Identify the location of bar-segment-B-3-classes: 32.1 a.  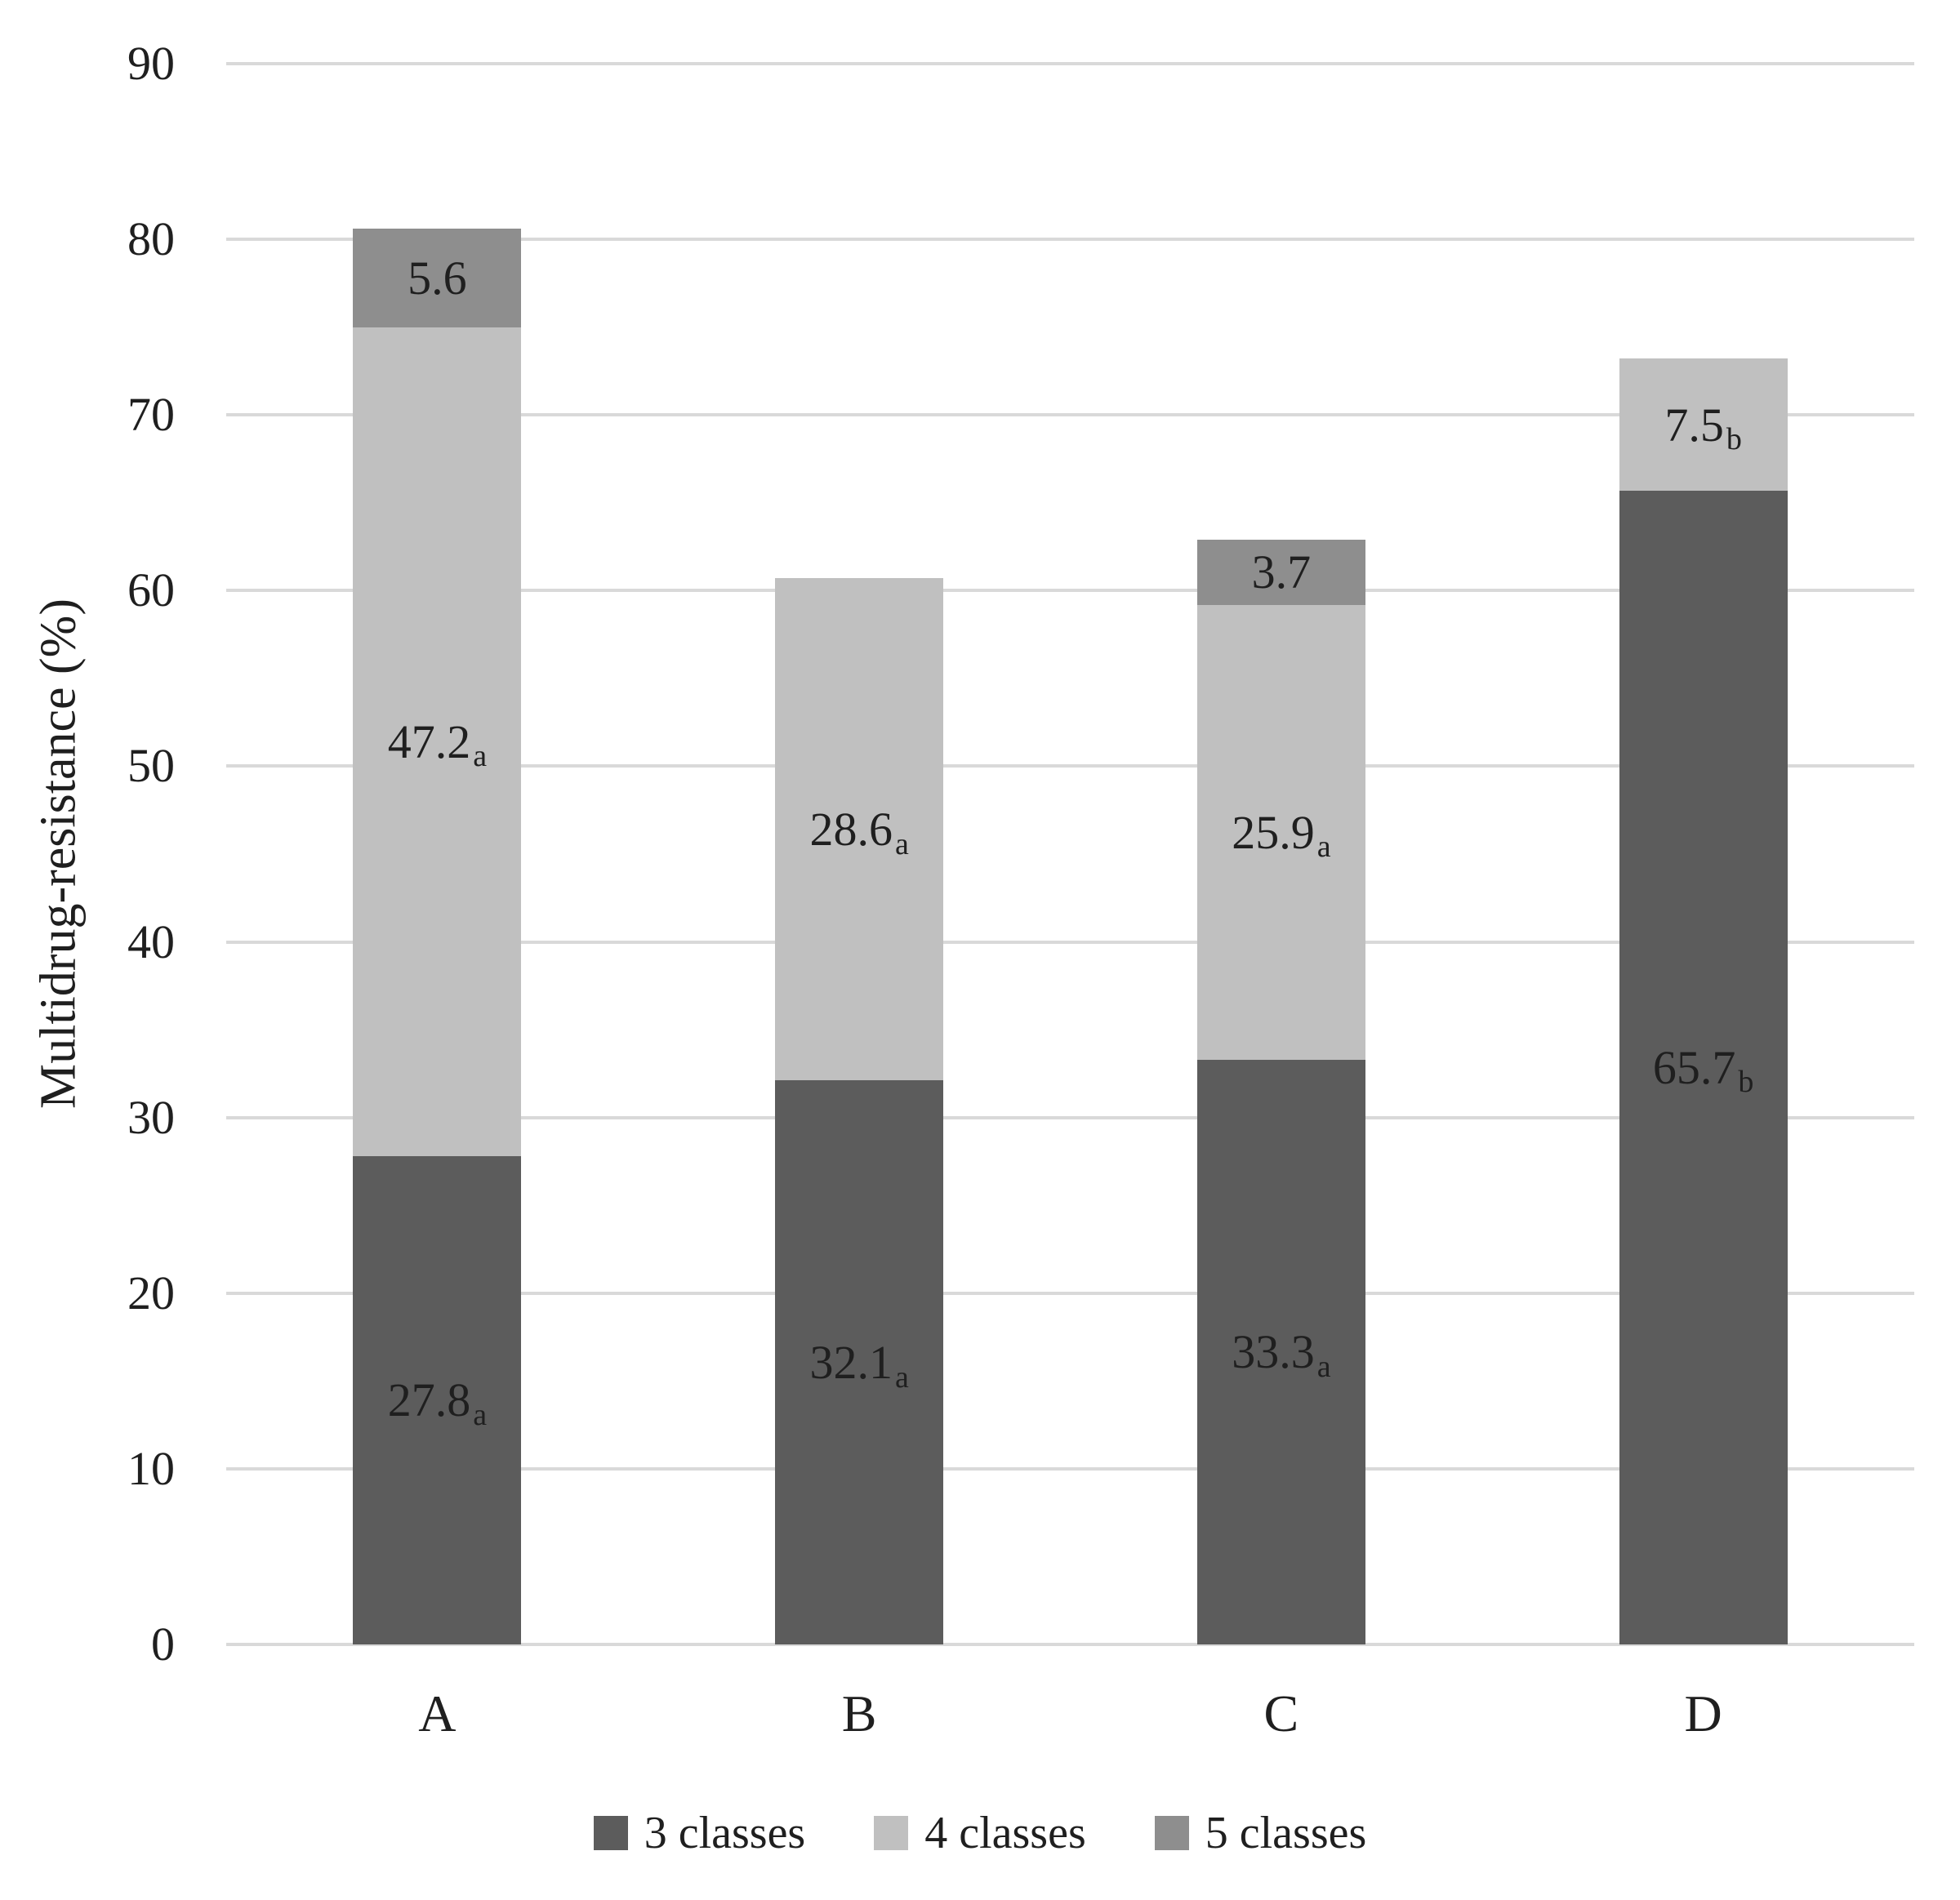
(860, 1362).